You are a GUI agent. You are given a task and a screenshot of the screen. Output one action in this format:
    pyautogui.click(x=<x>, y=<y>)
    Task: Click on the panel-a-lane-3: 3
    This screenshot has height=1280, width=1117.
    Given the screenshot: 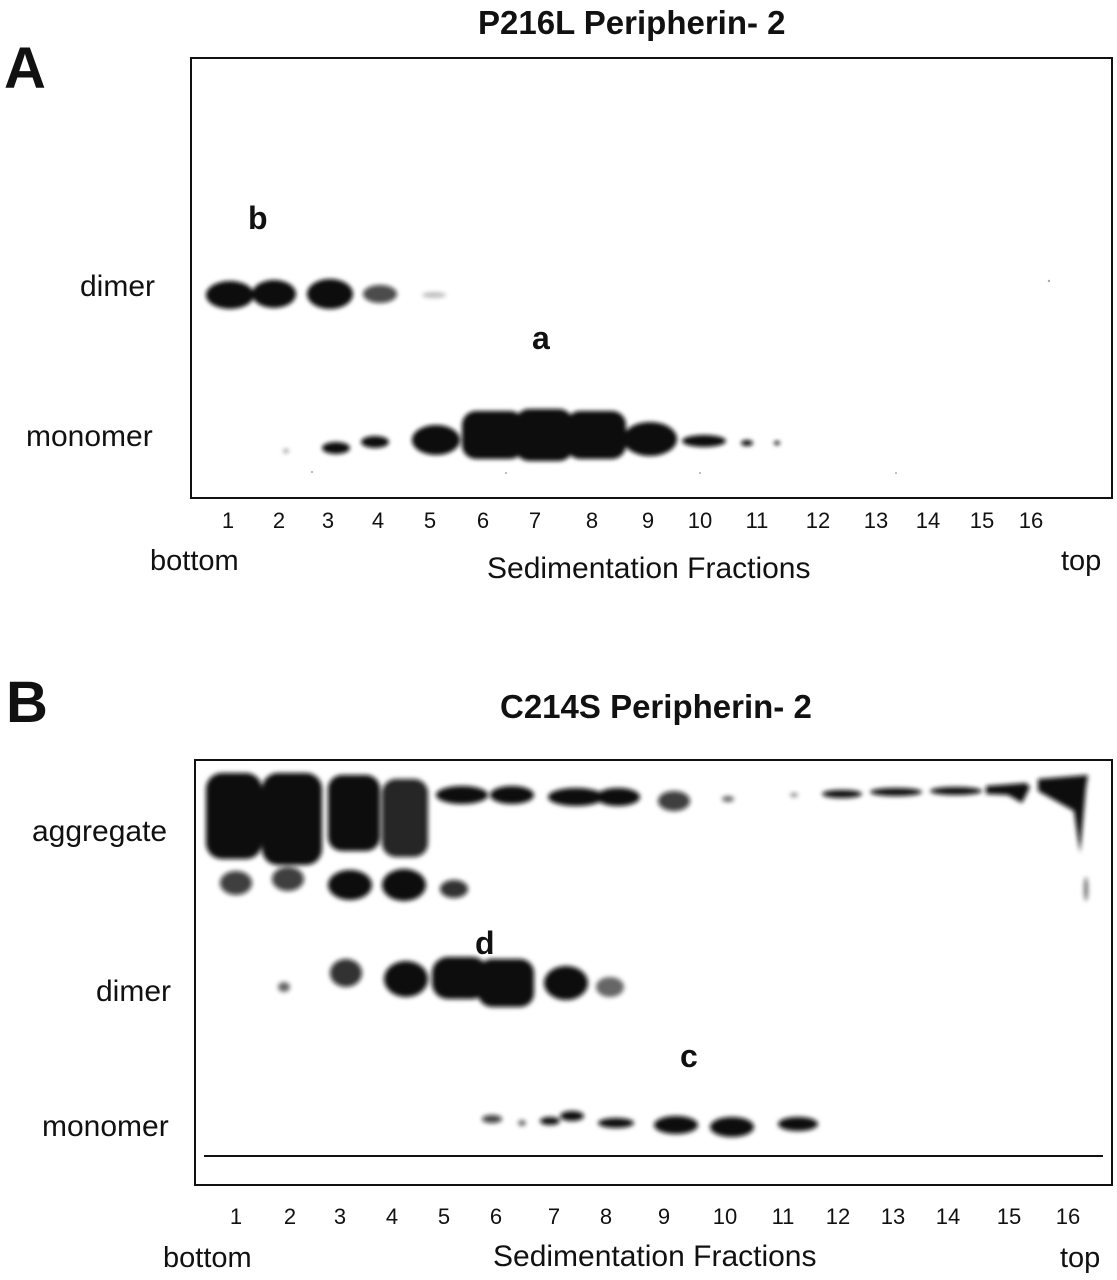 What is the action you would take?
    pyautogui.click(x=328, y=520)
    